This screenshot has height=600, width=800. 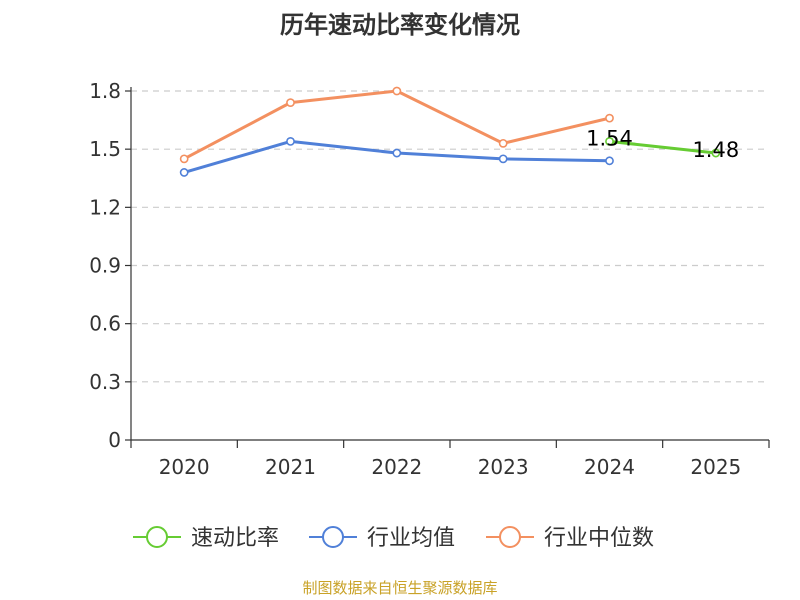 I want to click on y-tick-label: 1.2, so click(x=105, y=207).